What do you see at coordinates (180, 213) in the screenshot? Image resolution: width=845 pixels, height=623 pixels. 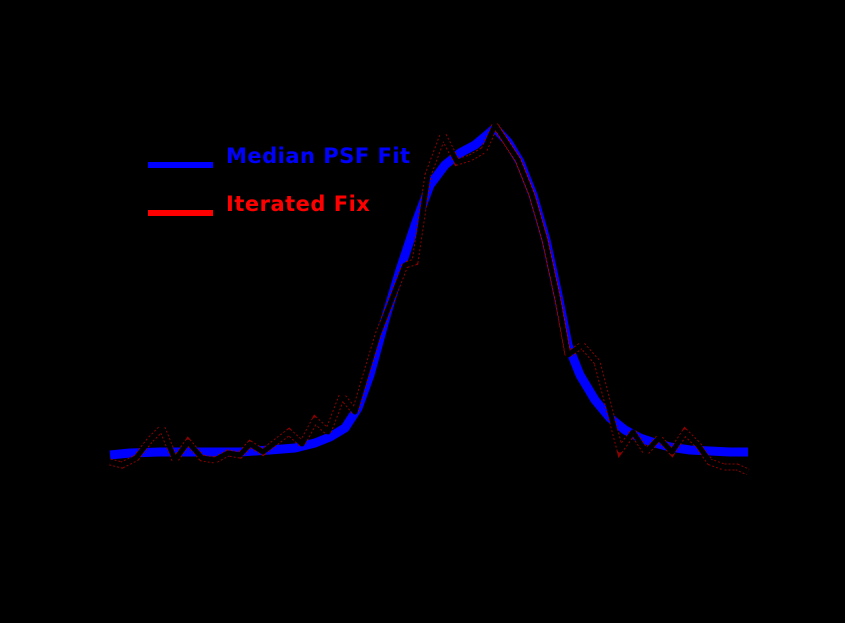 I see `legend-swatch-red` at bounding box center [180, 213].